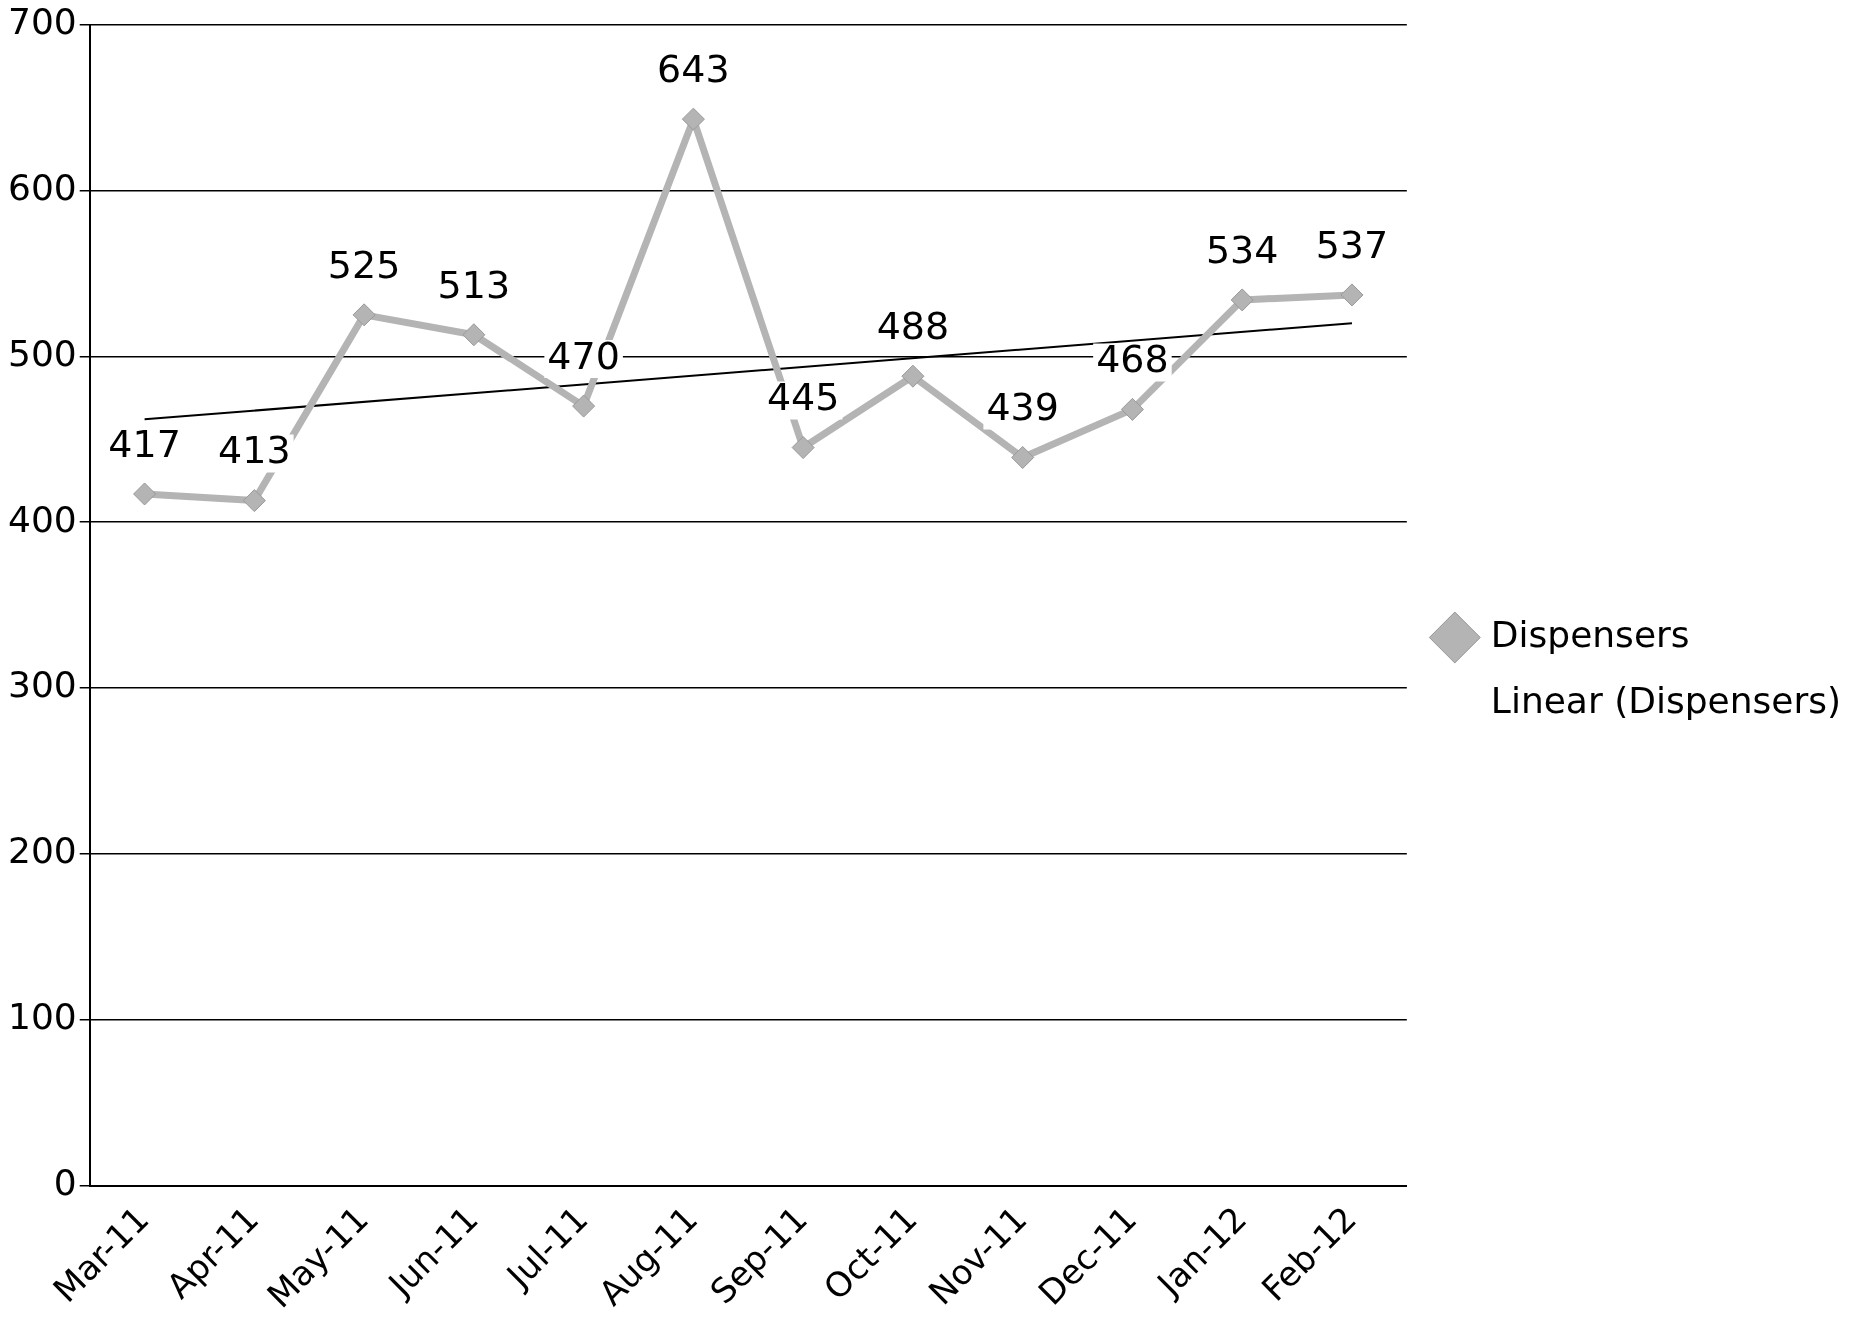 This screenshot has height=1326, width=1861. What do you see at coordinates (474, 284) in the screenshot?
I see `data-label: 513` at bounding box center [474, 284].